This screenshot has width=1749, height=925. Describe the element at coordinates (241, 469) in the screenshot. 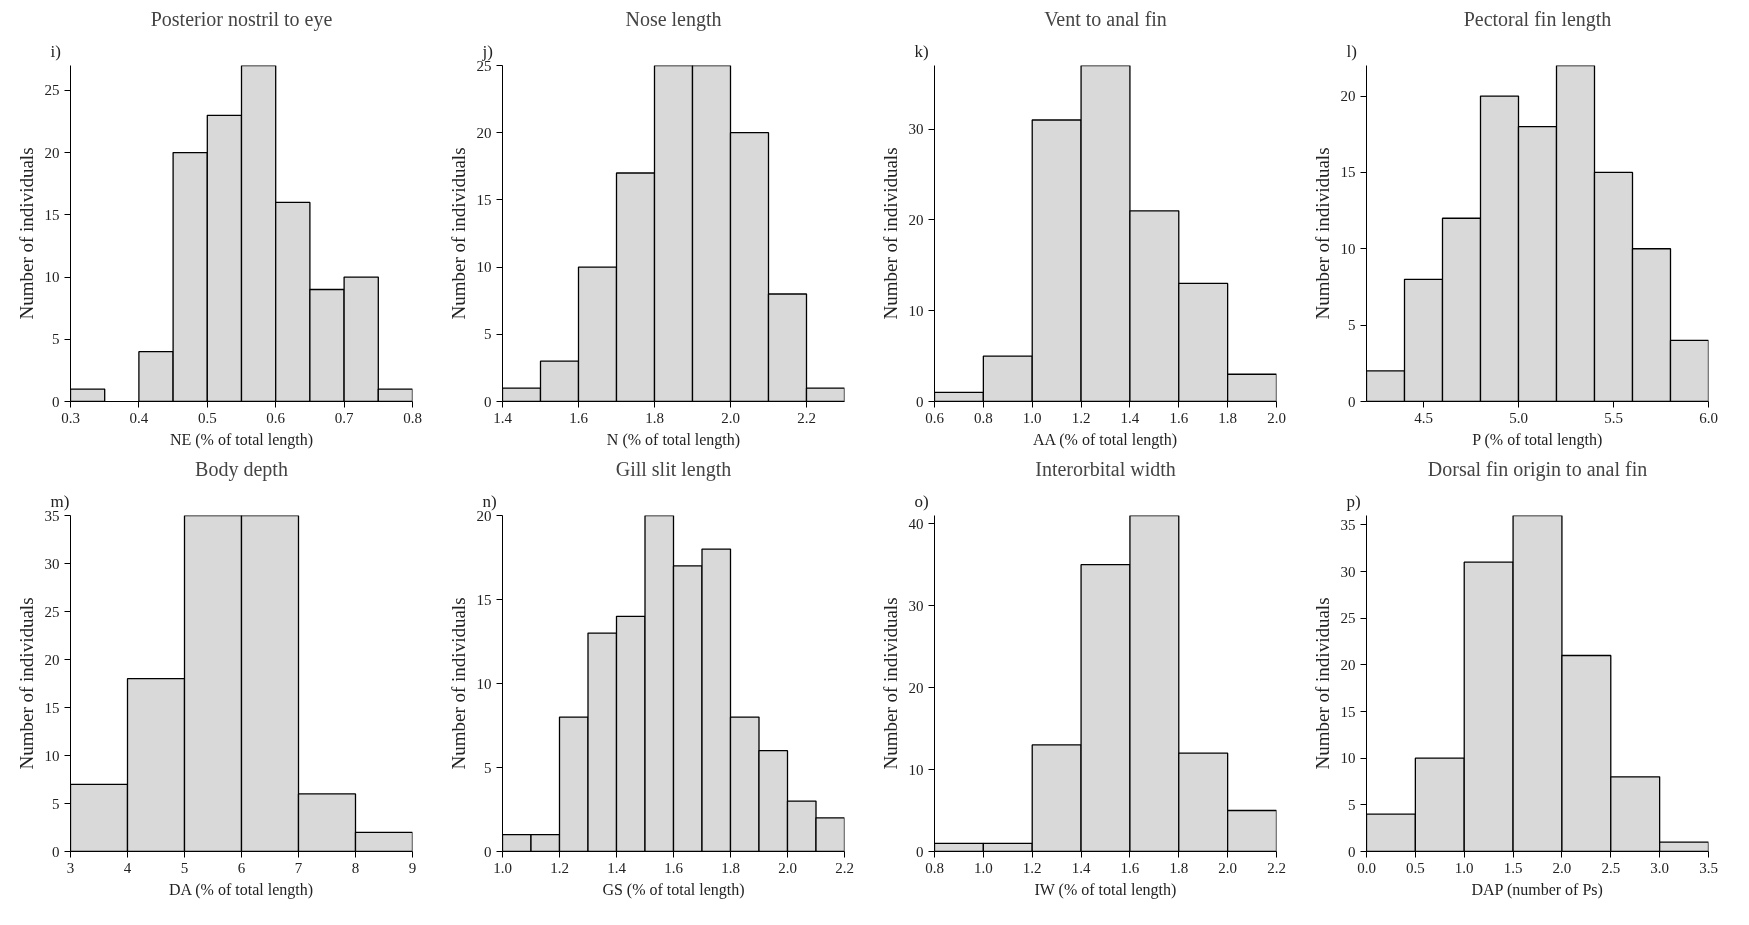

I see `chart-title: Body depth` at that location.